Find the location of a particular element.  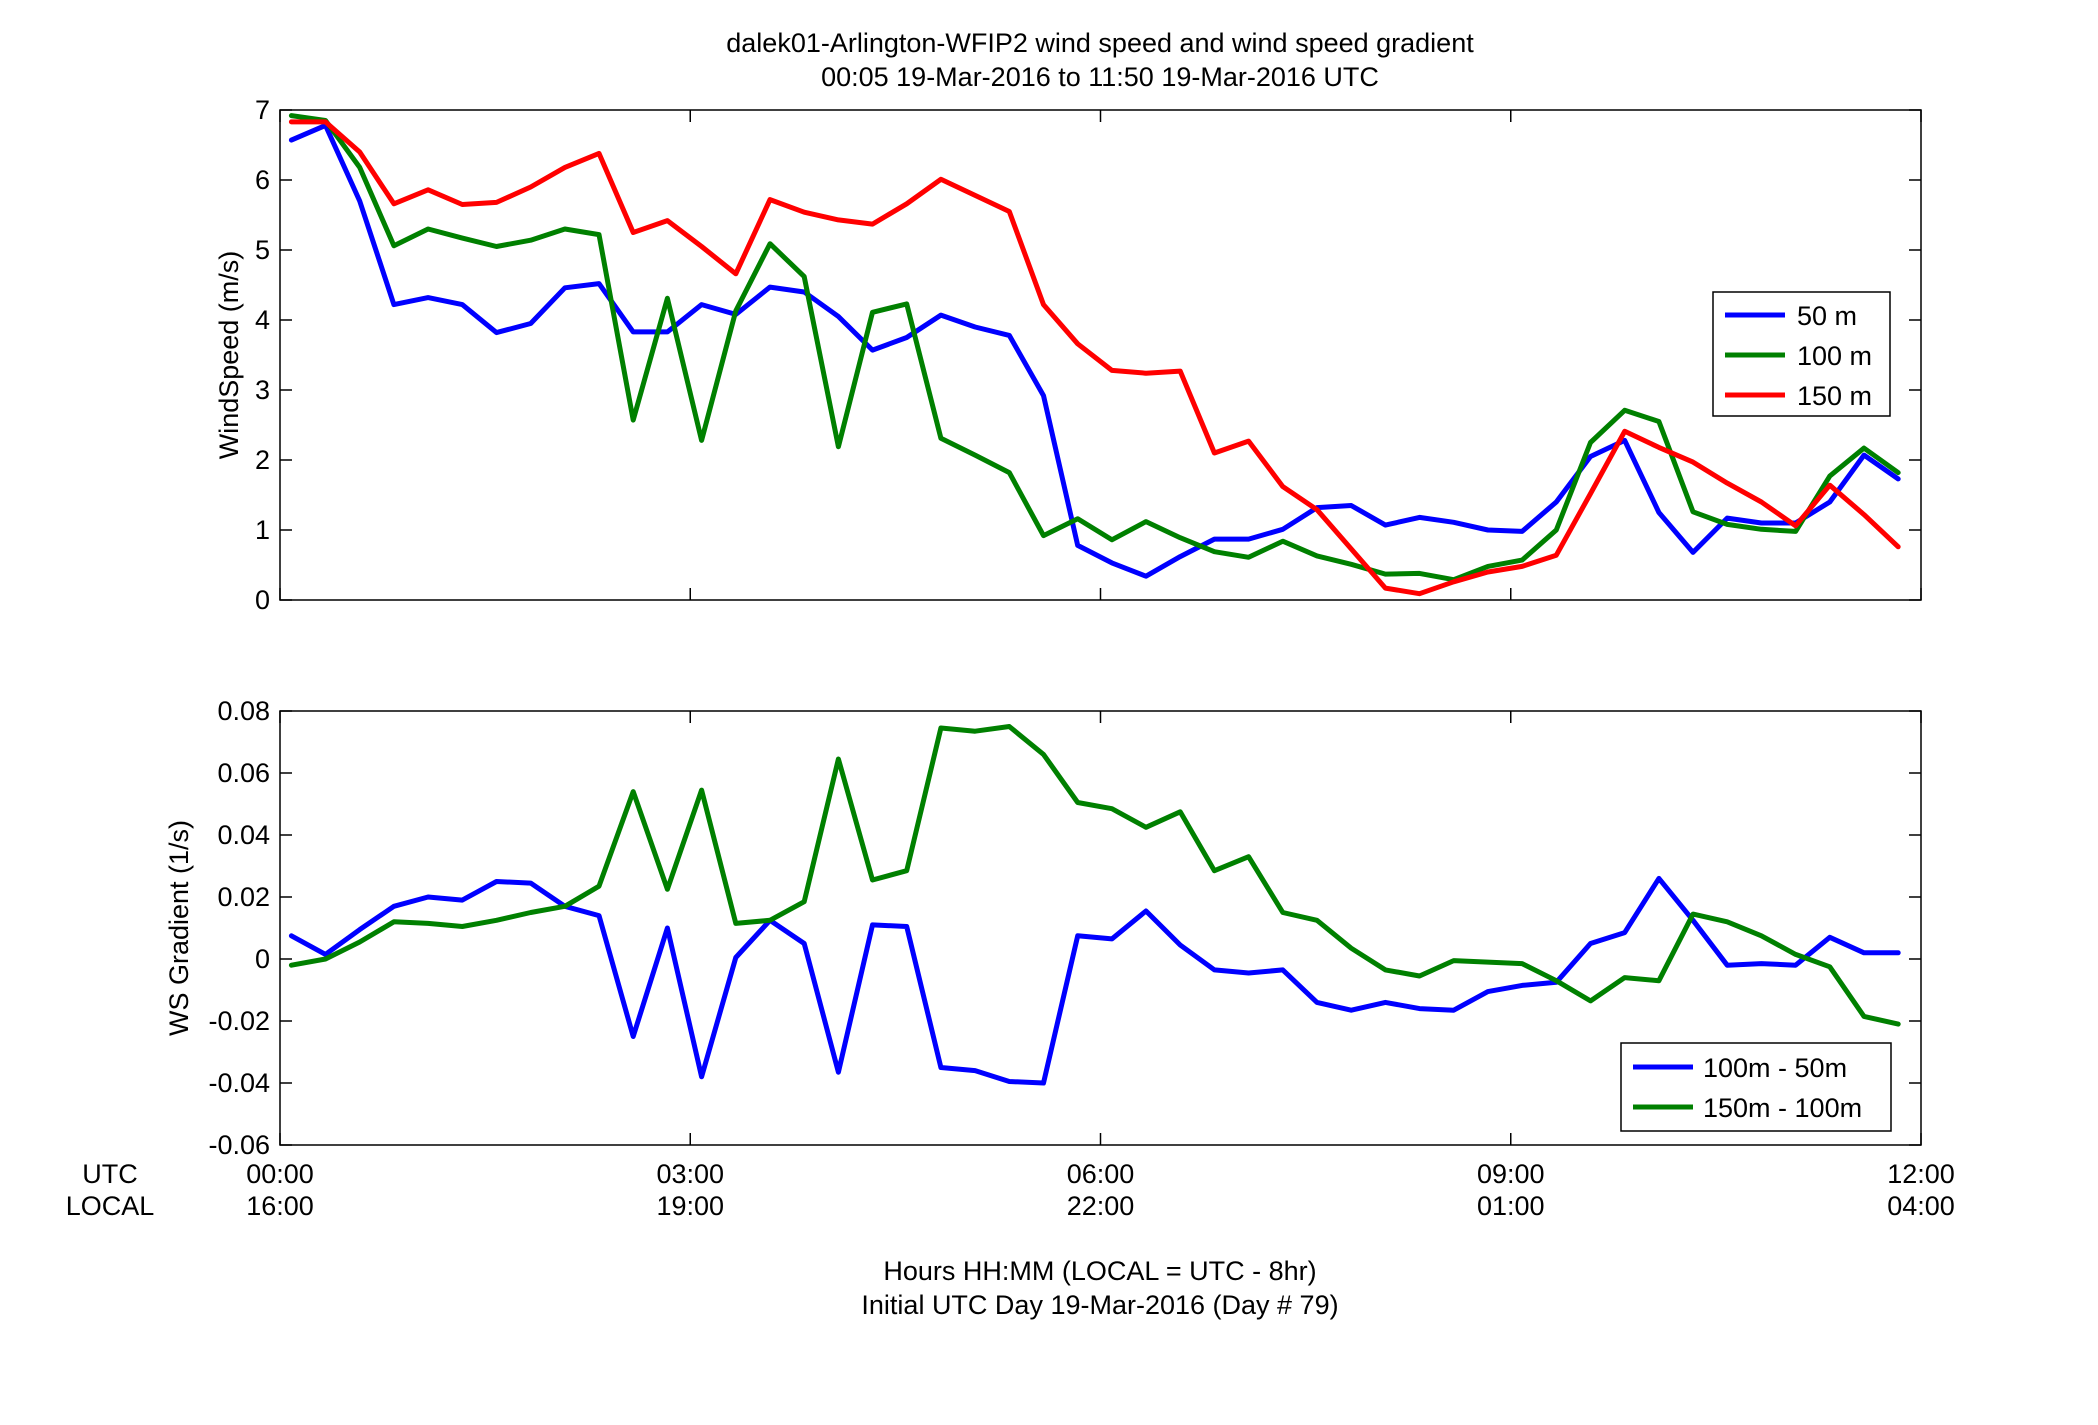

legend-label-100m-50m: 100m - 50m is located at coordinates (1775, 1068).